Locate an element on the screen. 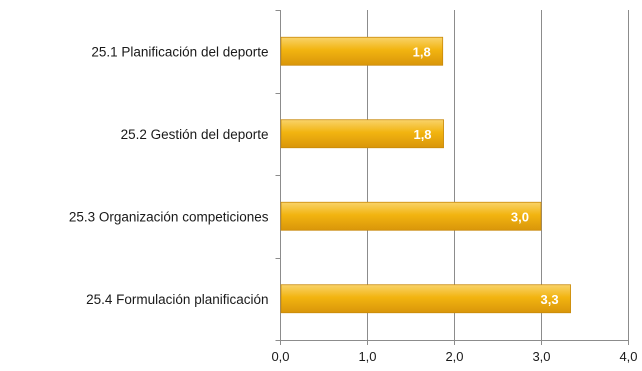 The width and height of the screenshot is (642, 371). category-label: 25.3 Organización competiciones is located at coordinates (169, 216).